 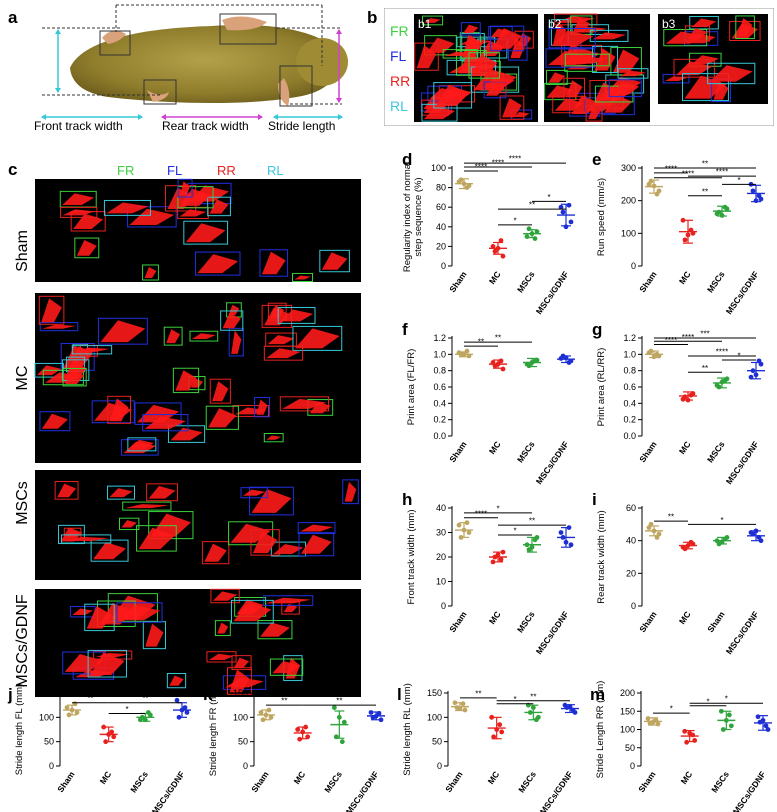 What do you see at coordinates (441, 207) in the screenshot?
I see `y-tick-label: 60` at bounding box center [441, 207].